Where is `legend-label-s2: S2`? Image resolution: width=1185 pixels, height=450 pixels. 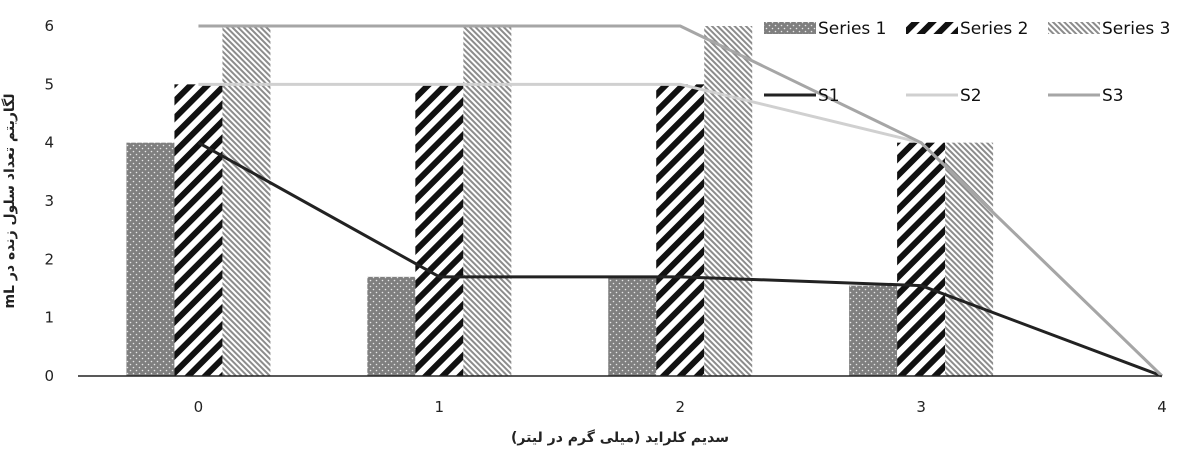
legend-label-s2: S2 is located at coordinates (971, 96).